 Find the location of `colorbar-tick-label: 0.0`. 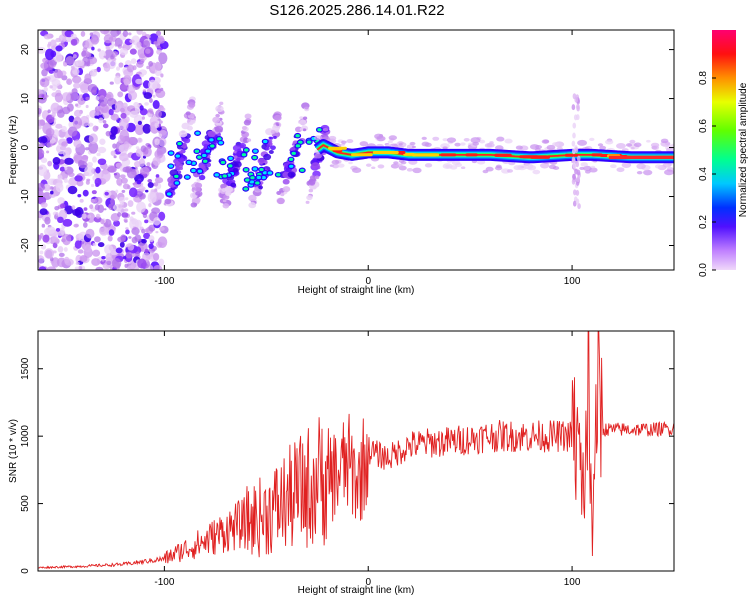

colorbar-tick-label: 0.0 is located at coordinates (703, 270).